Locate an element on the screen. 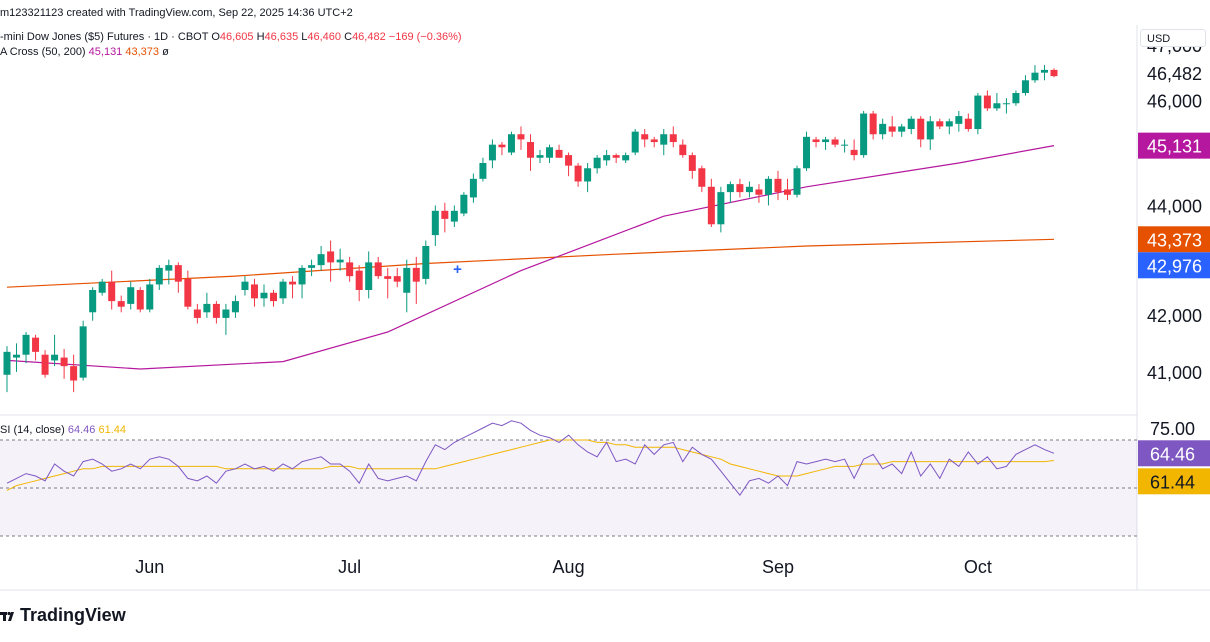 This screenshot has width=1210, height=642. ma-slow-value: 43,373 is located at coordinates (142, 52).